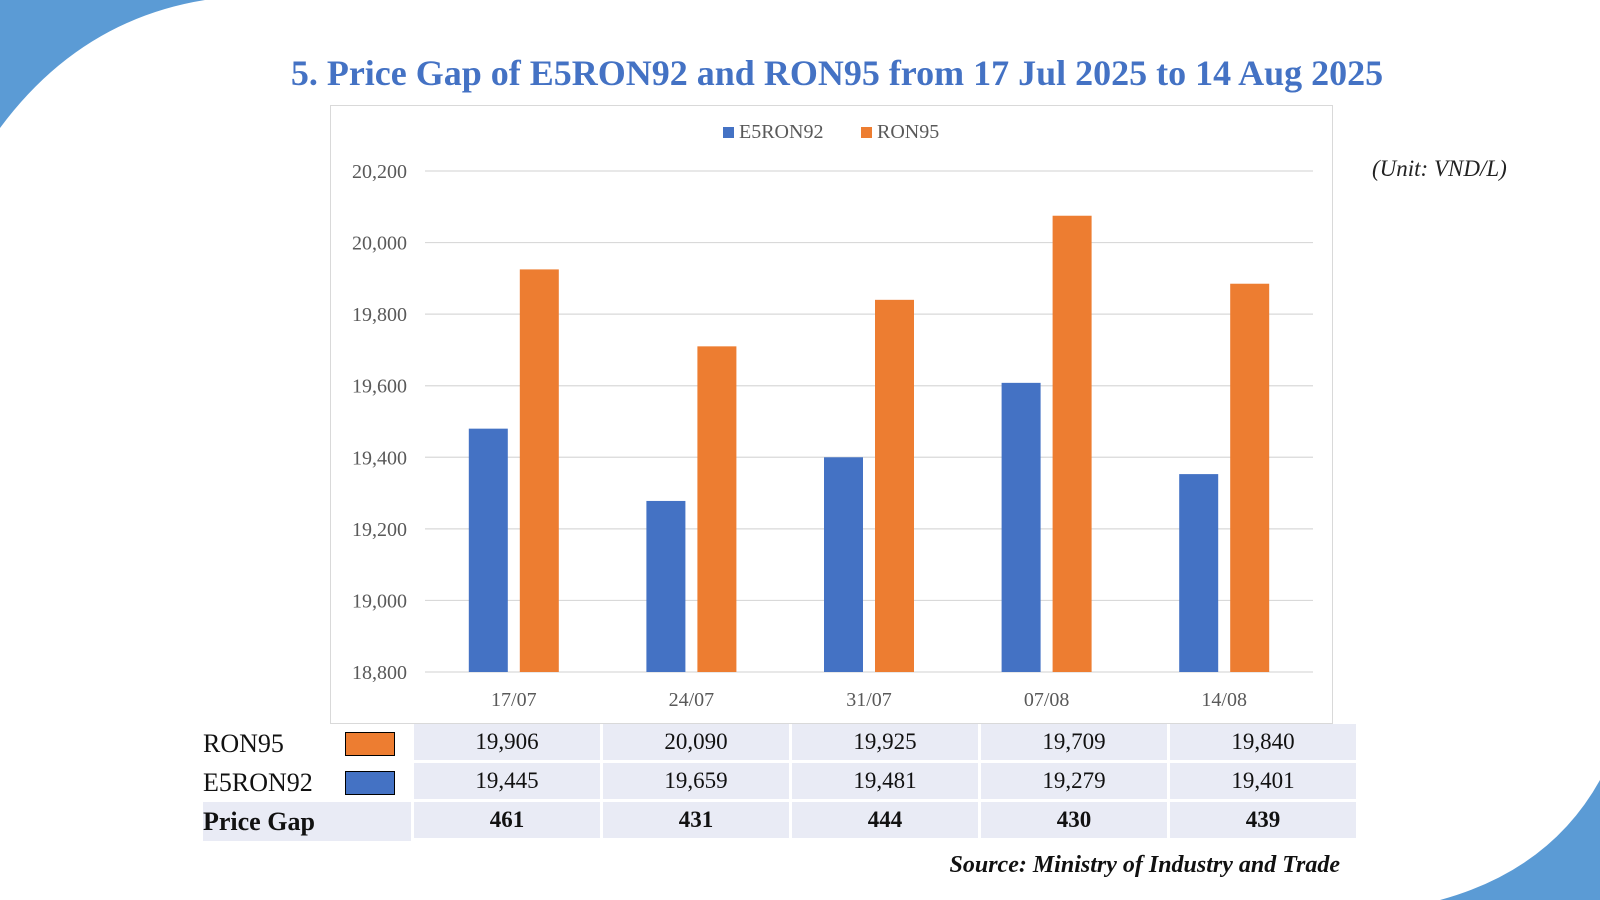  What do you see at coordinates (379, 673) in the screenshot?
I see `y-tick-label: 18,800` at bounding box center [379, 673].